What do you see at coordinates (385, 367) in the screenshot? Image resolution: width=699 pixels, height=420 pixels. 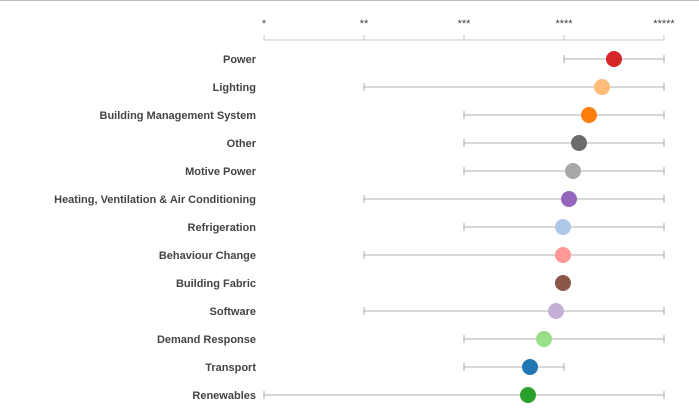 I see `chart-row: Transport` at bounding box center [385, 367].